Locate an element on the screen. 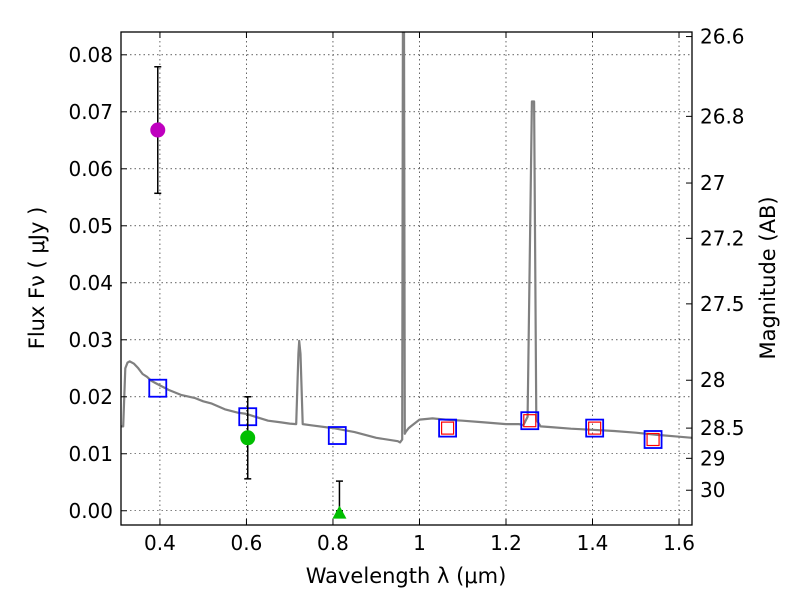  y2-tick-label: 30 is located at coordinates (712, 490).